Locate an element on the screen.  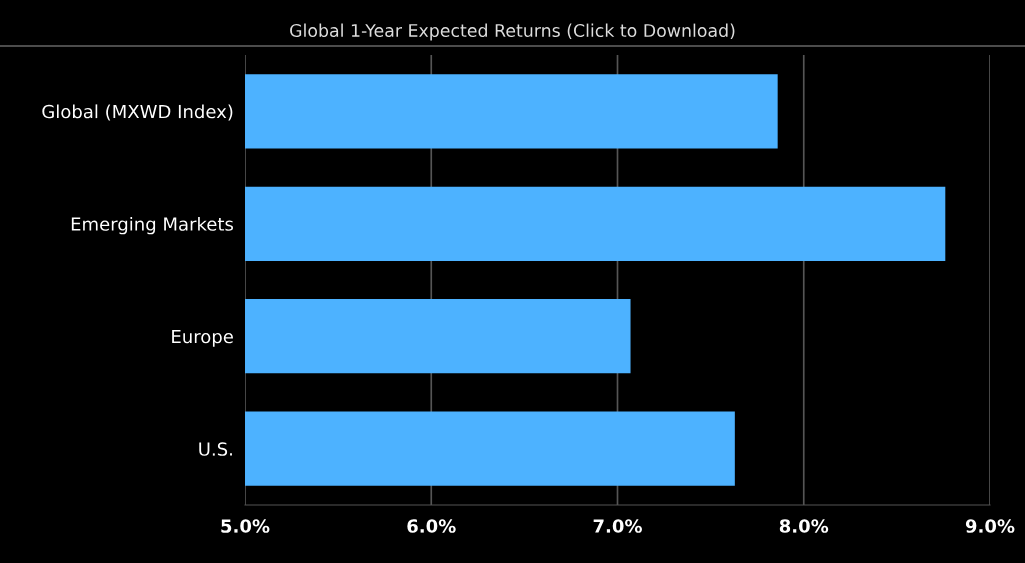
x-tick-label: 7.0% is located at coordinates (617, 526).